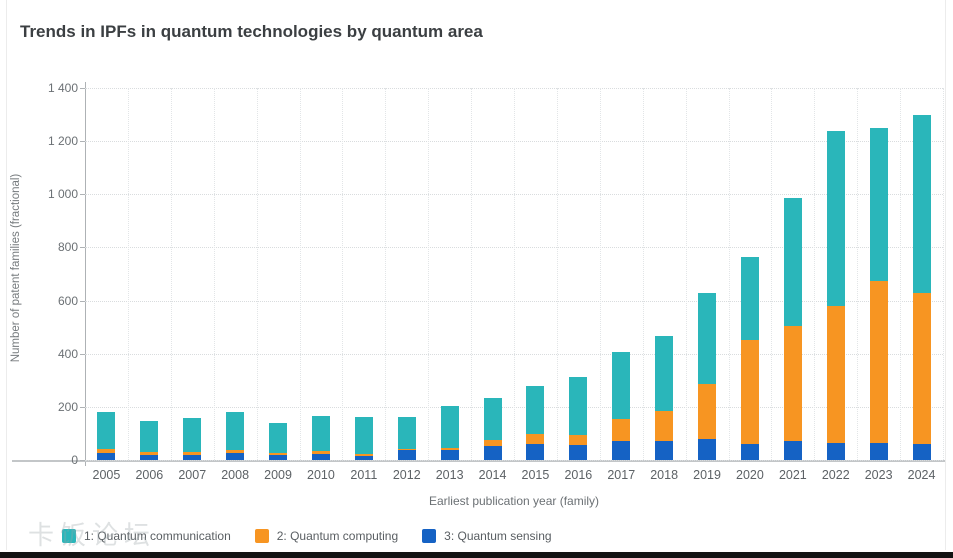  Describe the element at coordinates (62, 141) in the screenshot. I see `y-tick-label: 1 200` at that location.